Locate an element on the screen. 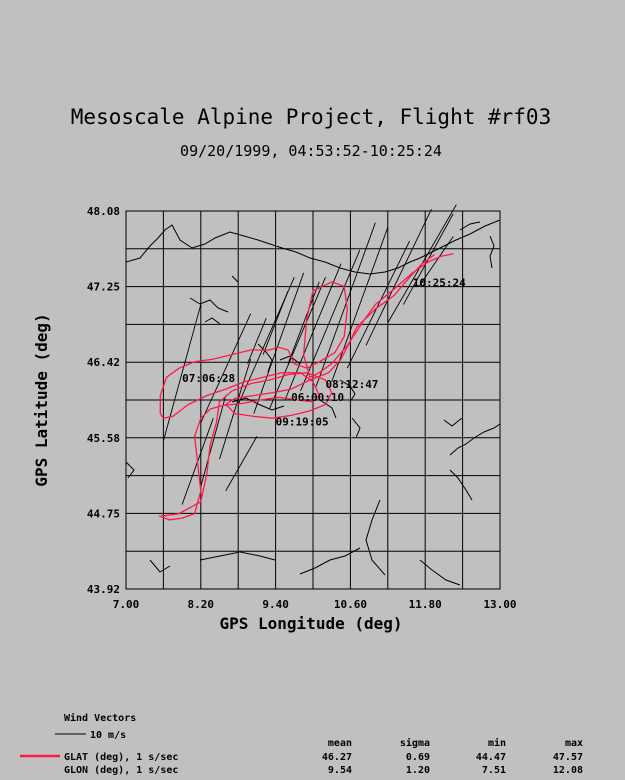 The height and width of the screenshot is (780, 625). y-tick-label: 44.75 is located at coordinates (103, 513).